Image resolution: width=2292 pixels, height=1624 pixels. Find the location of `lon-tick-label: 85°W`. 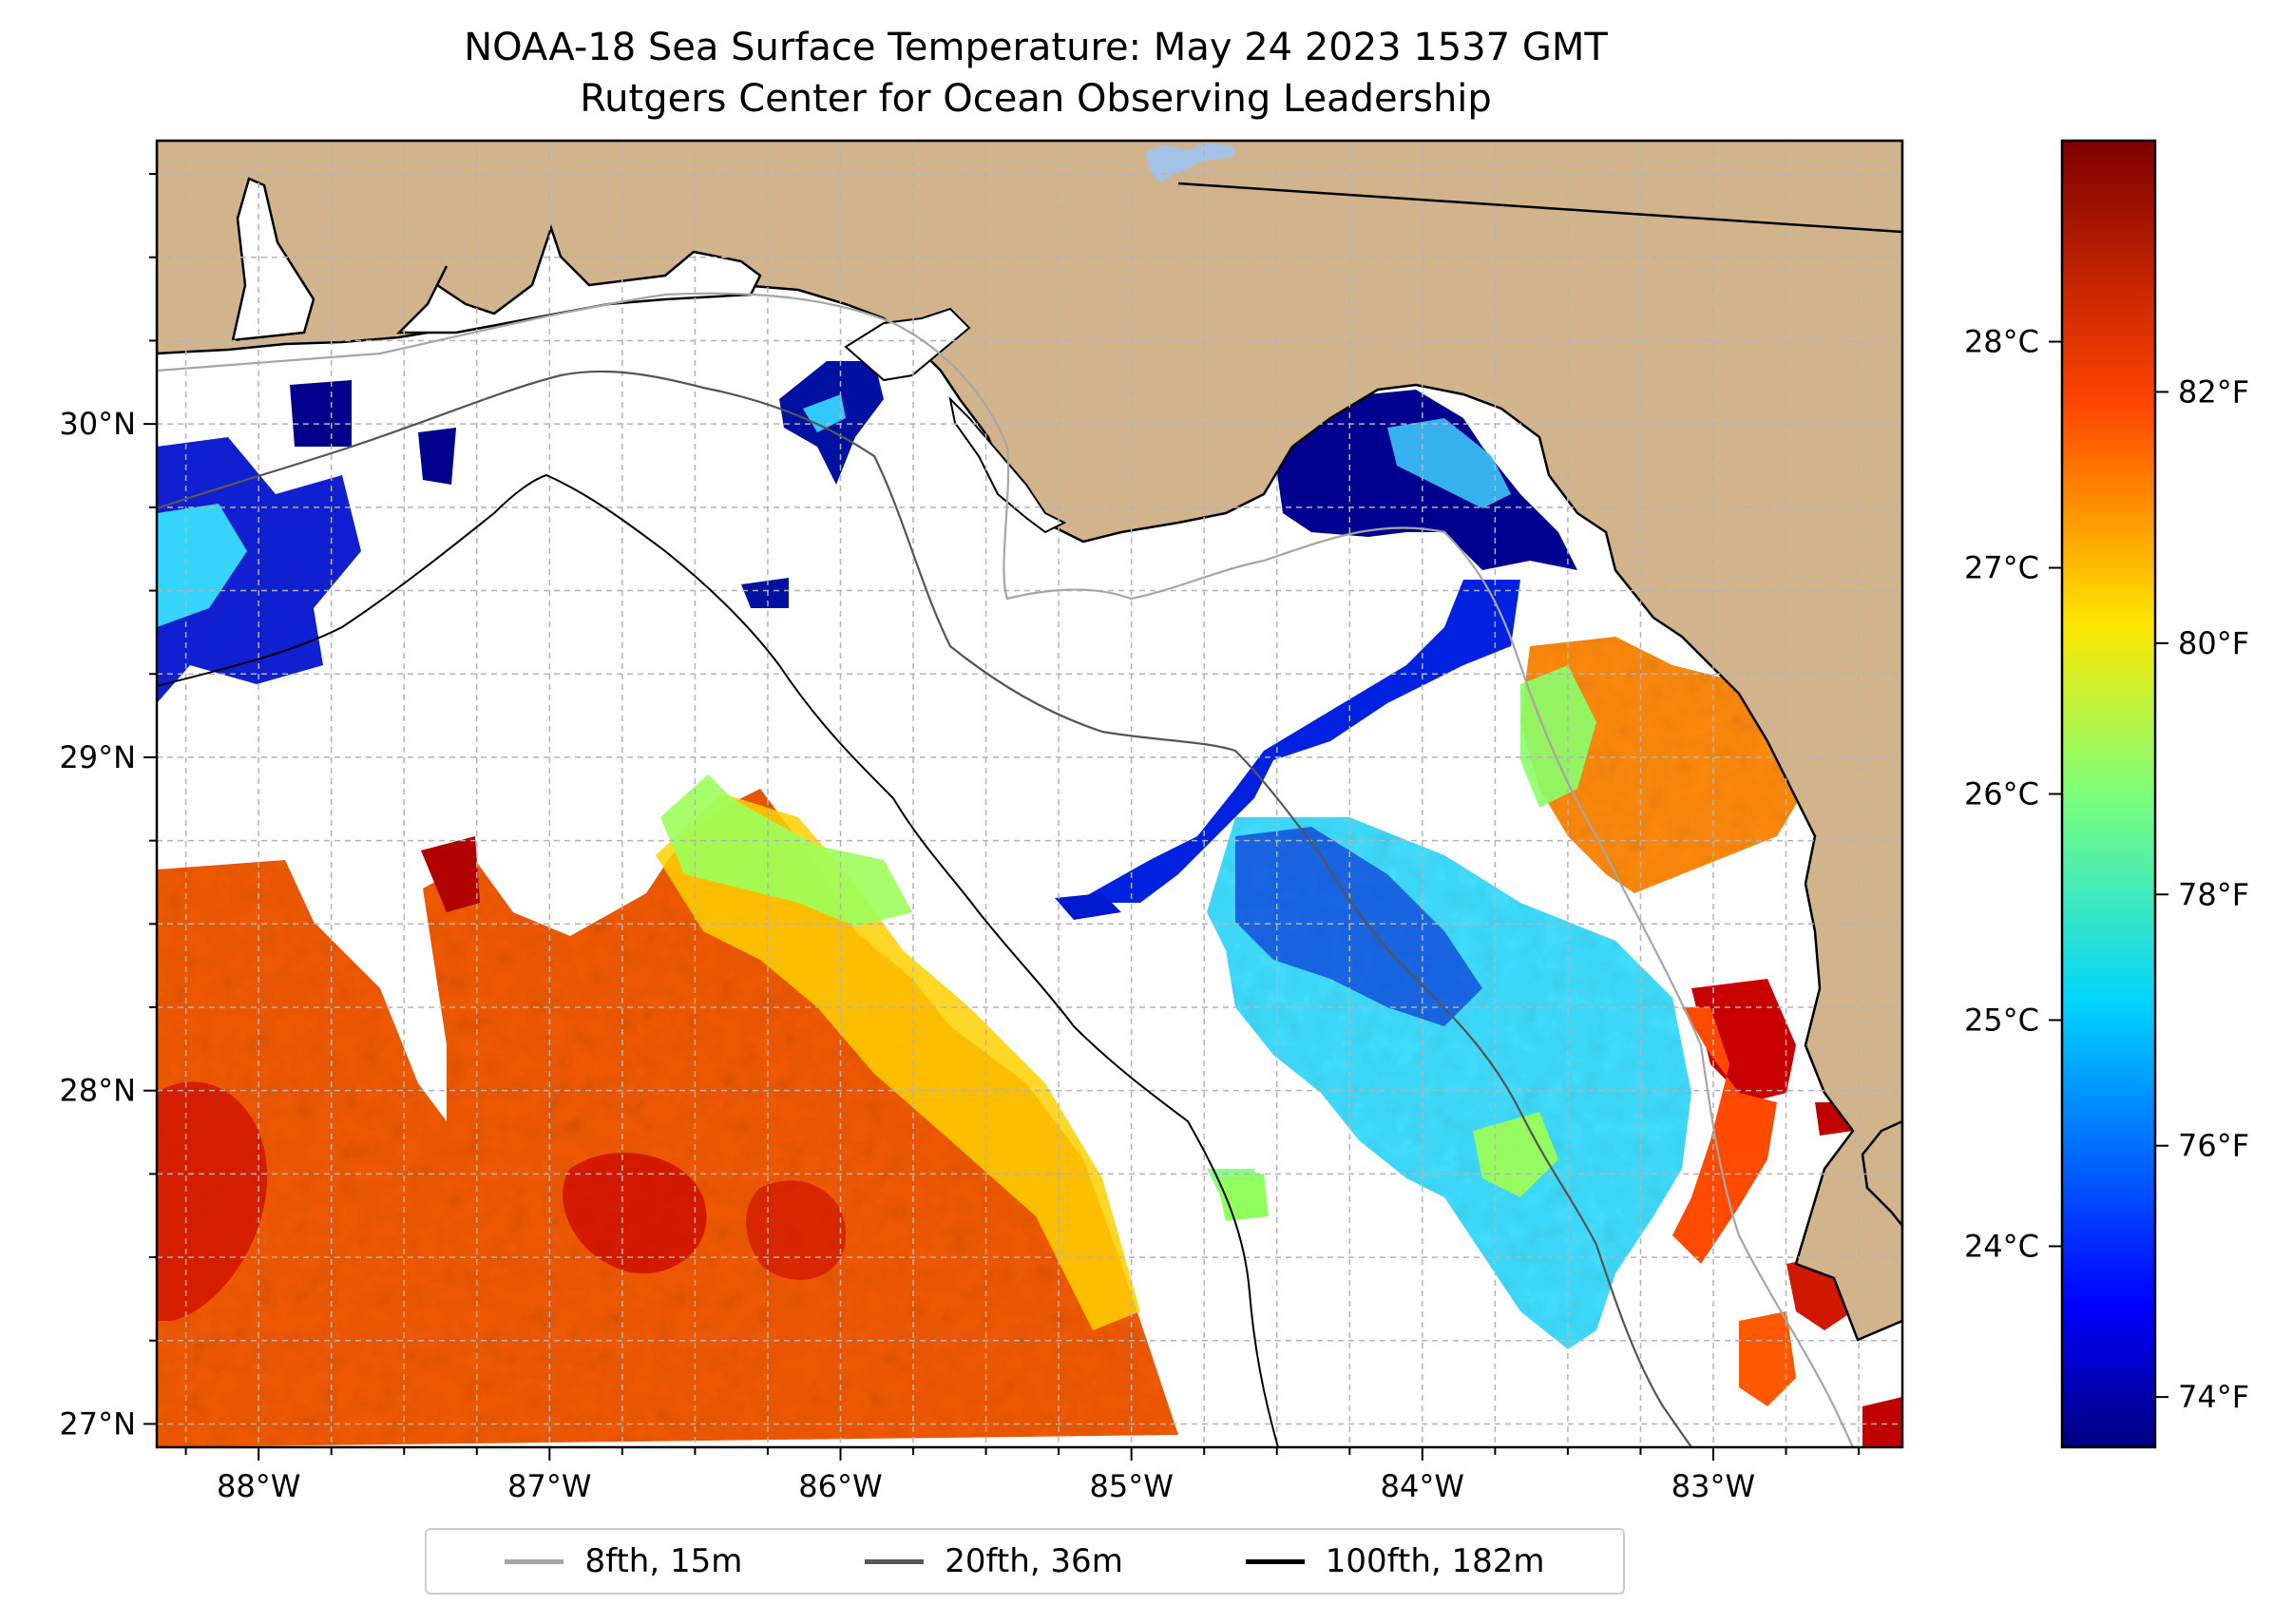

lon-tick-label: 85°W is located at coordinates (1131, 1486).